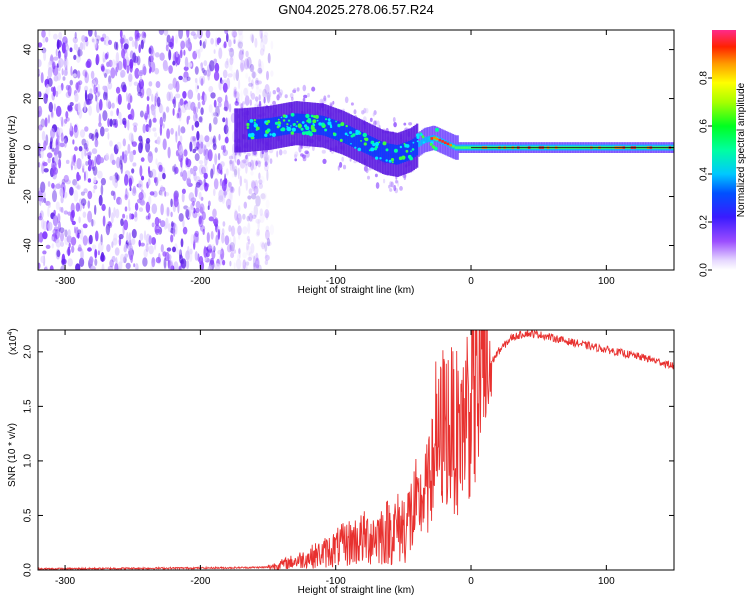  I want to click on spectrogram-signal-band, so click(236, 130).